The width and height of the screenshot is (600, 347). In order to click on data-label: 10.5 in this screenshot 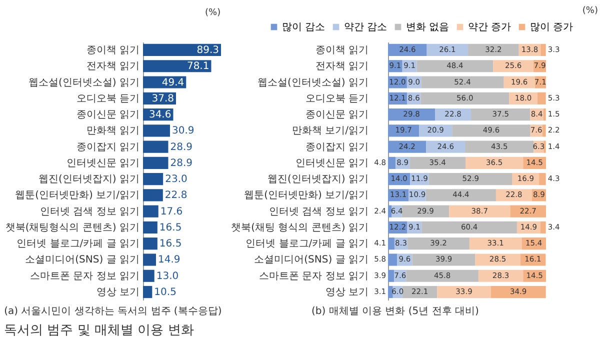, I will do `click(165, 292)`.